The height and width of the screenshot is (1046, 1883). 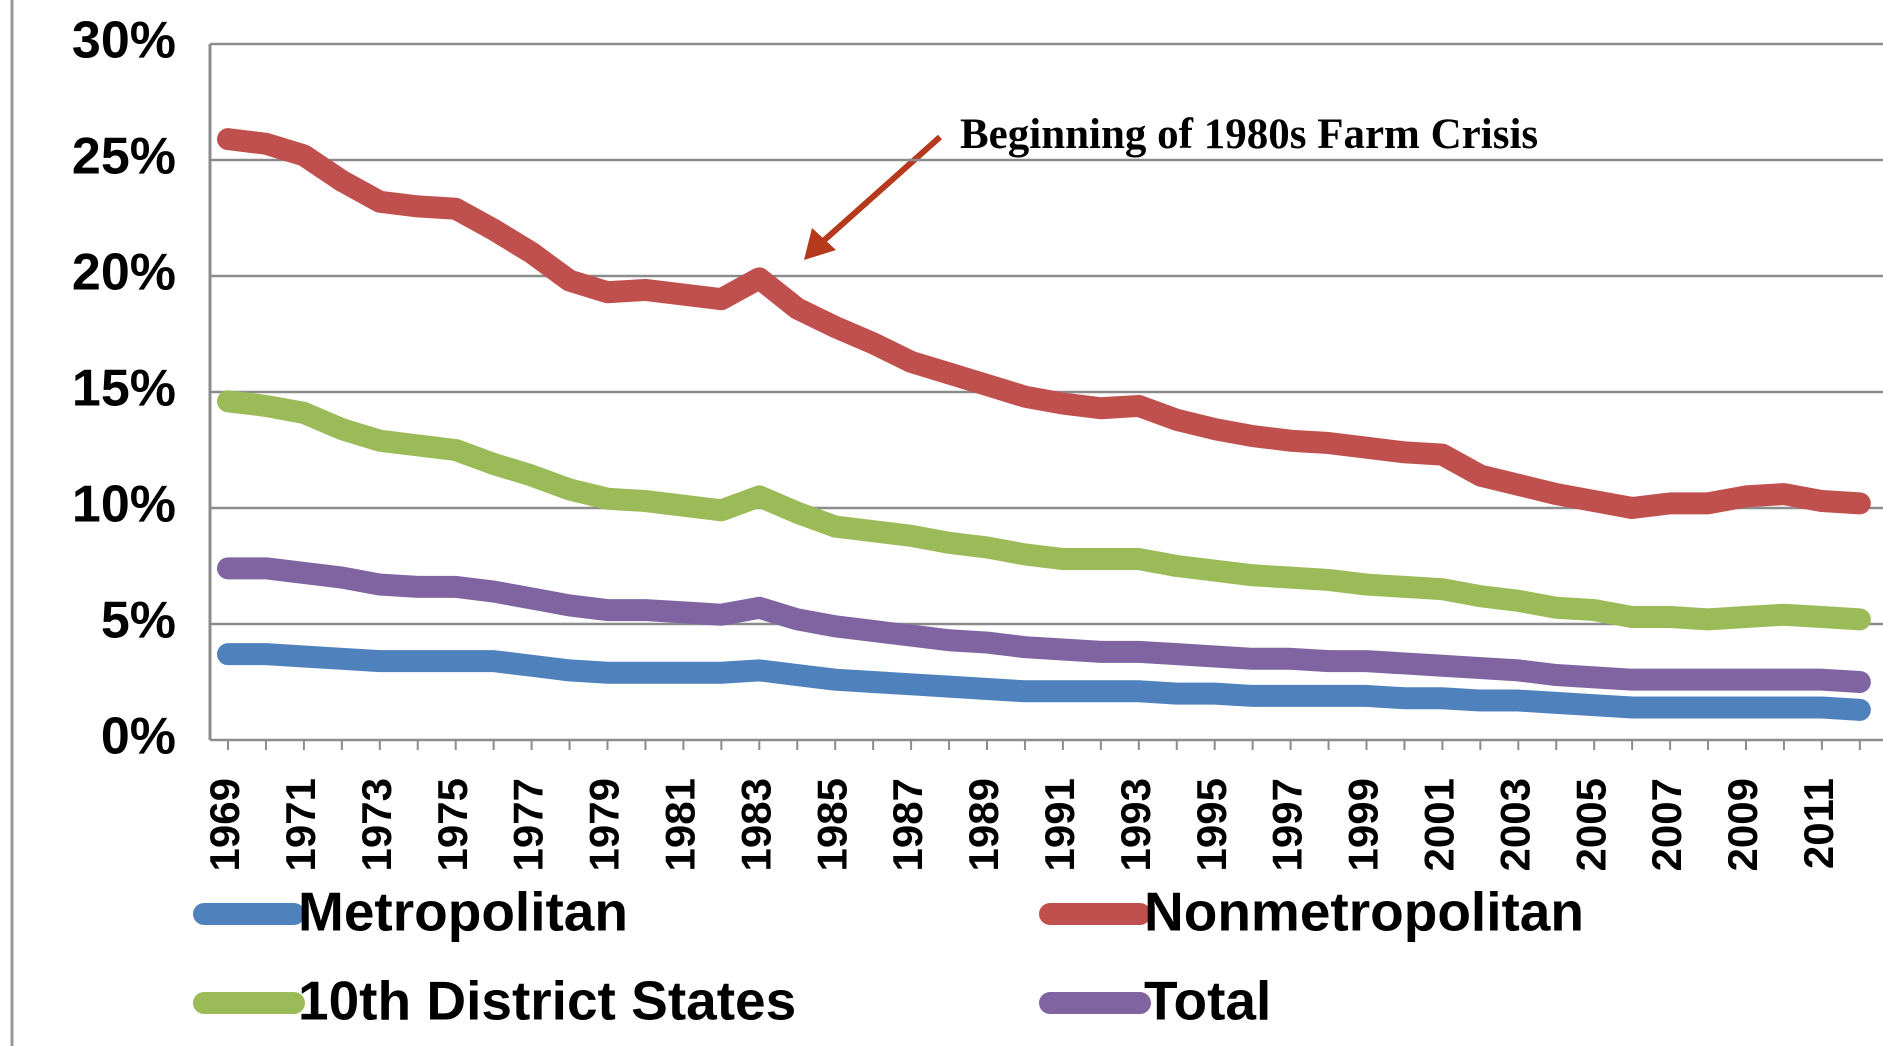 I want to click on x-tick-label: 2001, so click(x=1438, y=824).